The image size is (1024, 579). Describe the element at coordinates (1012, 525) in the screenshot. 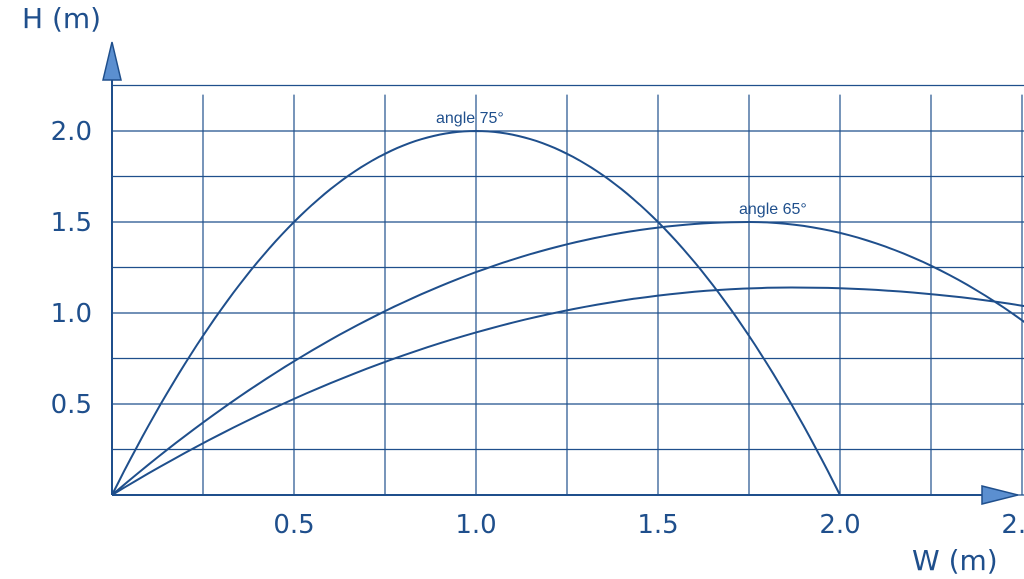

I see `x-tick-label: 2.5` at that location.